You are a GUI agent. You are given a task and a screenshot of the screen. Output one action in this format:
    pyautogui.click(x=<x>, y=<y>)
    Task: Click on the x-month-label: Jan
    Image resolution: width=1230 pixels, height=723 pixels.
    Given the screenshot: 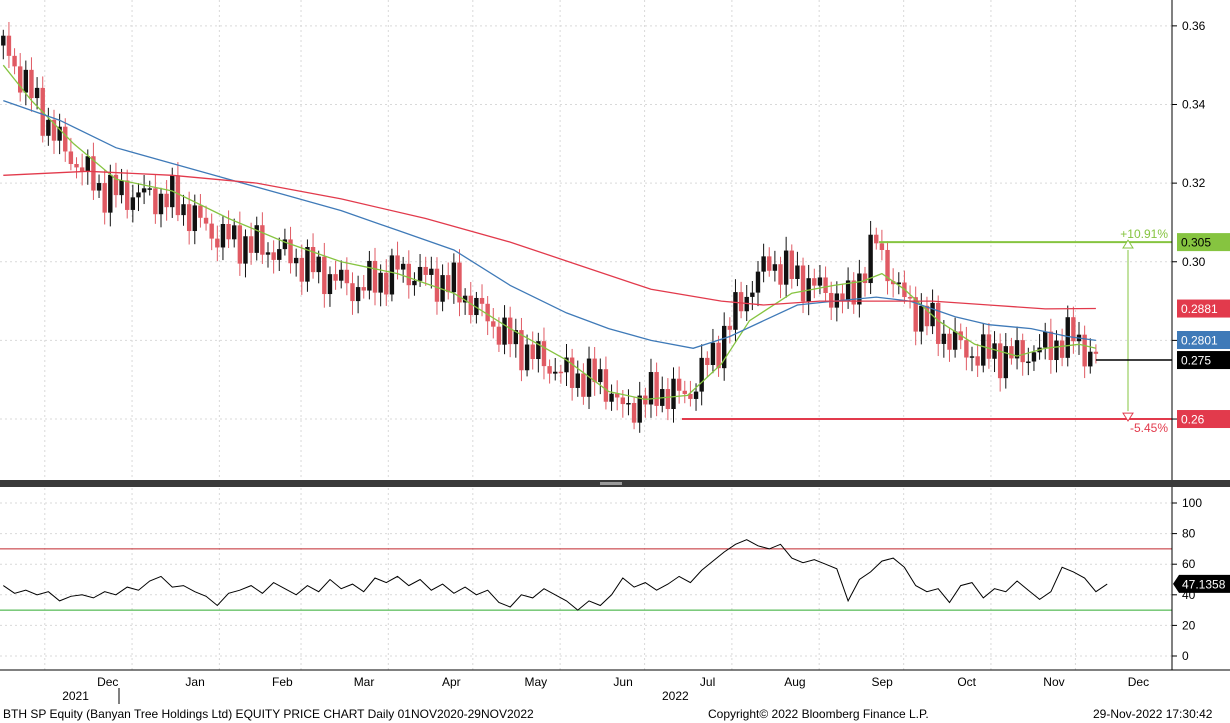 What is the action you would take?
    pyautogui.click(x=194, y=682)
    